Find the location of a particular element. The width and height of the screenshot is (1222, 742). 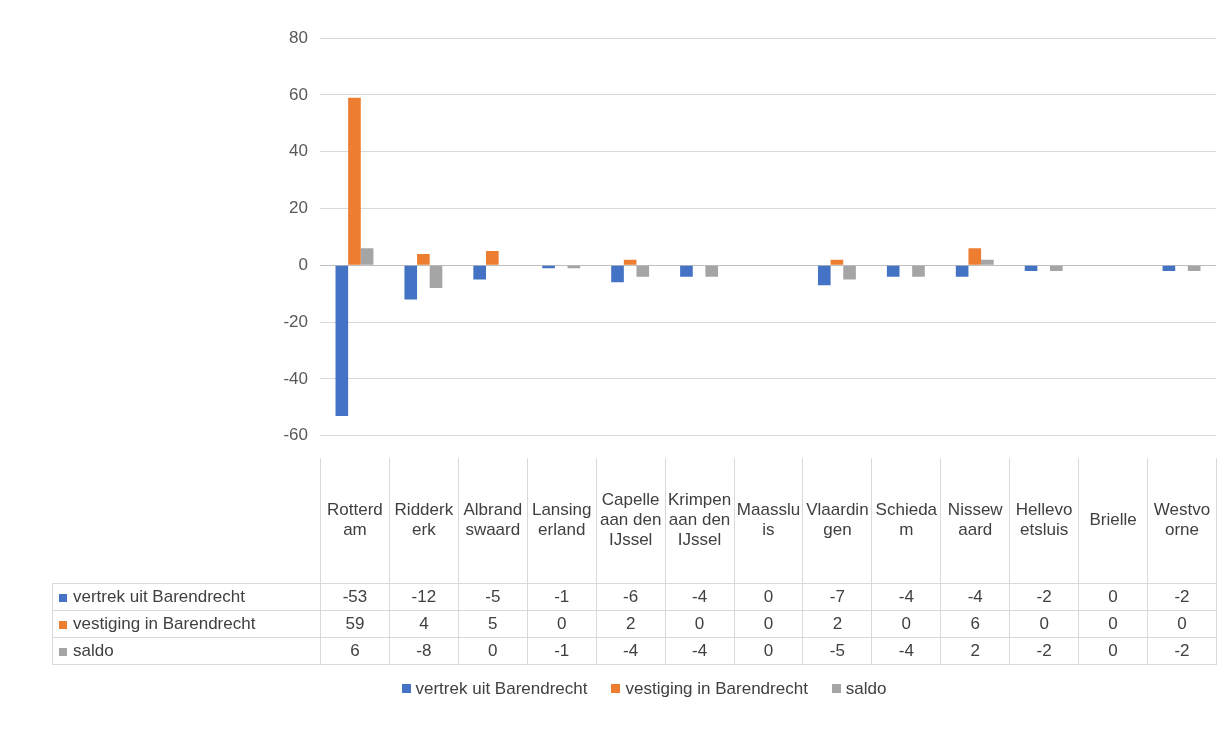

text: vestiging in Barendrecht is located at coordinates (716, 688).